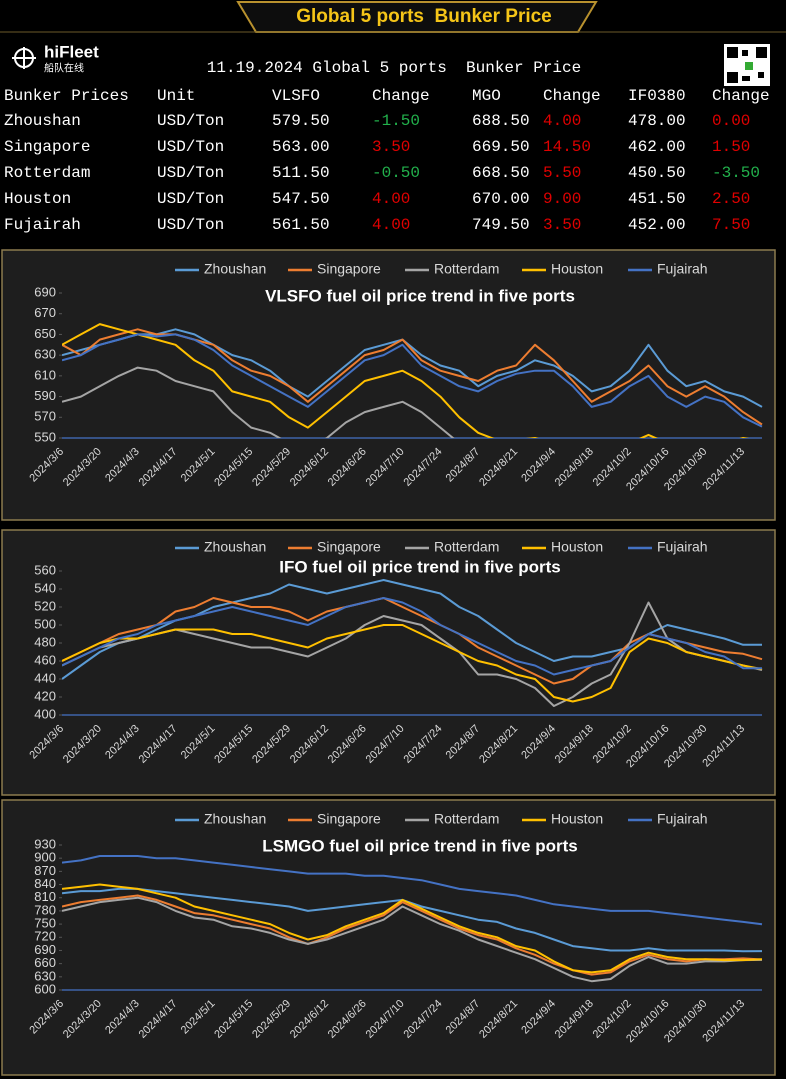 The width and height of the screenshot is (786, 1079). What do you see at coordinates (45, 870) in the screenshot?
I see `y-tick-label: 870` at bounding box center [45, 870].